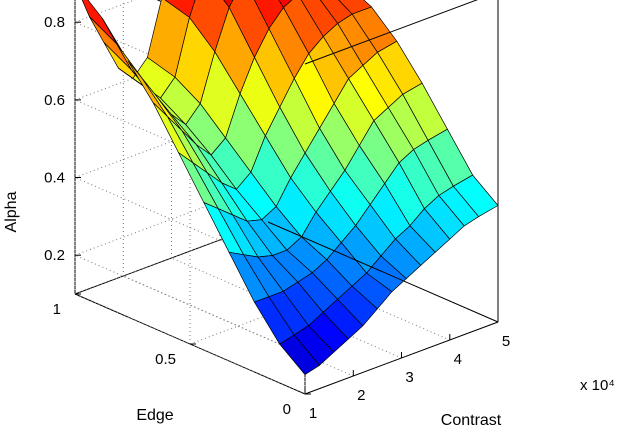 Image resolution: width=627 pixels, height=434 pixels. Describe the element at coordinates (54, 255) in the screenshot. I see `z-tick-label: 0.2` at that location.